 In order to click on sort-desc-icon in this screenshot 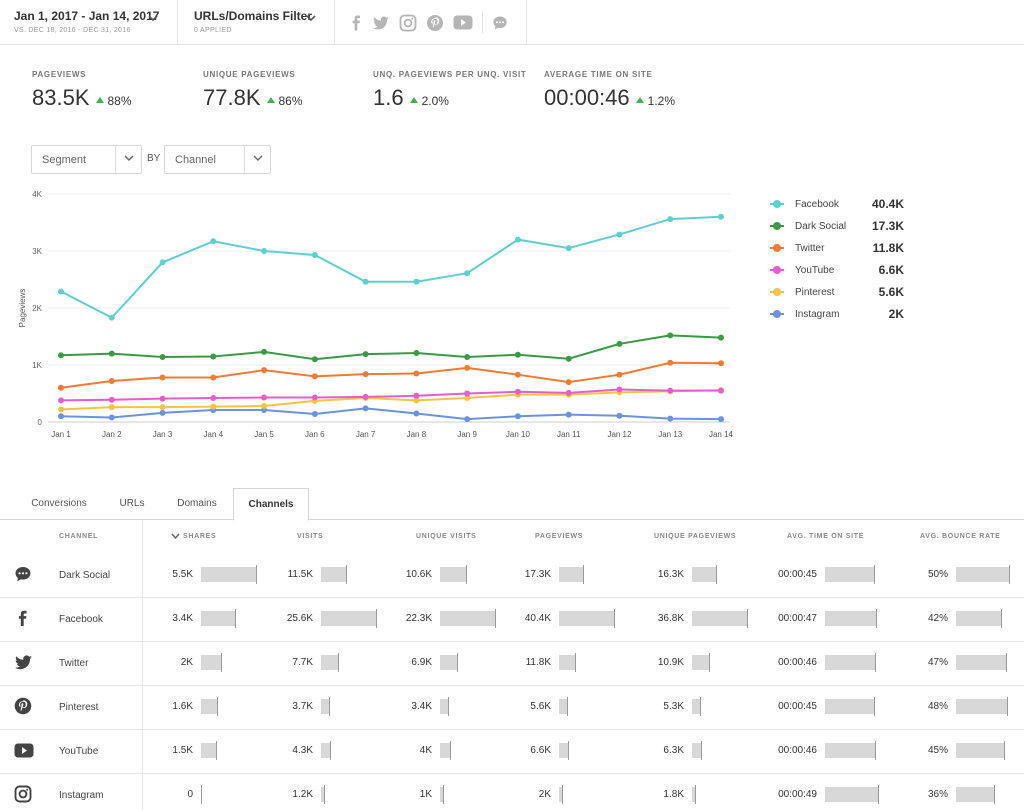, I will do `click(175, 536)`.